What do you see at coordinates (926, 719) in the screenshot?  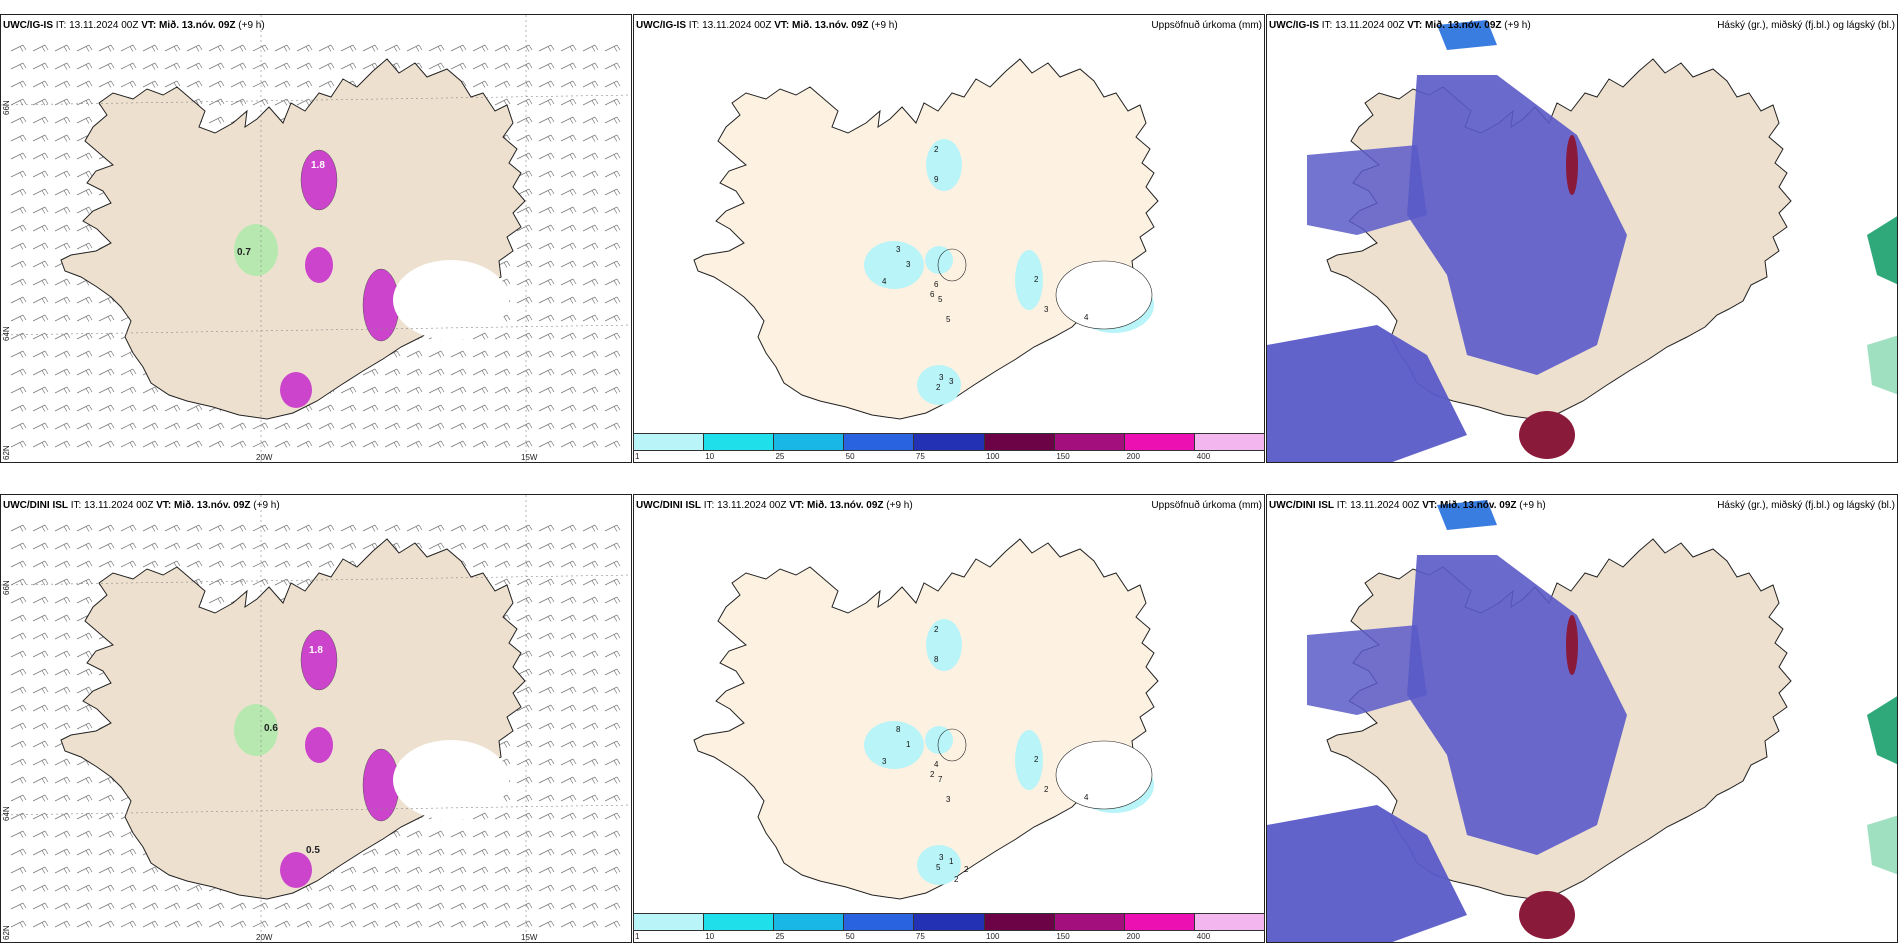 I see `iceland-land` at bounding box center [926, 719].